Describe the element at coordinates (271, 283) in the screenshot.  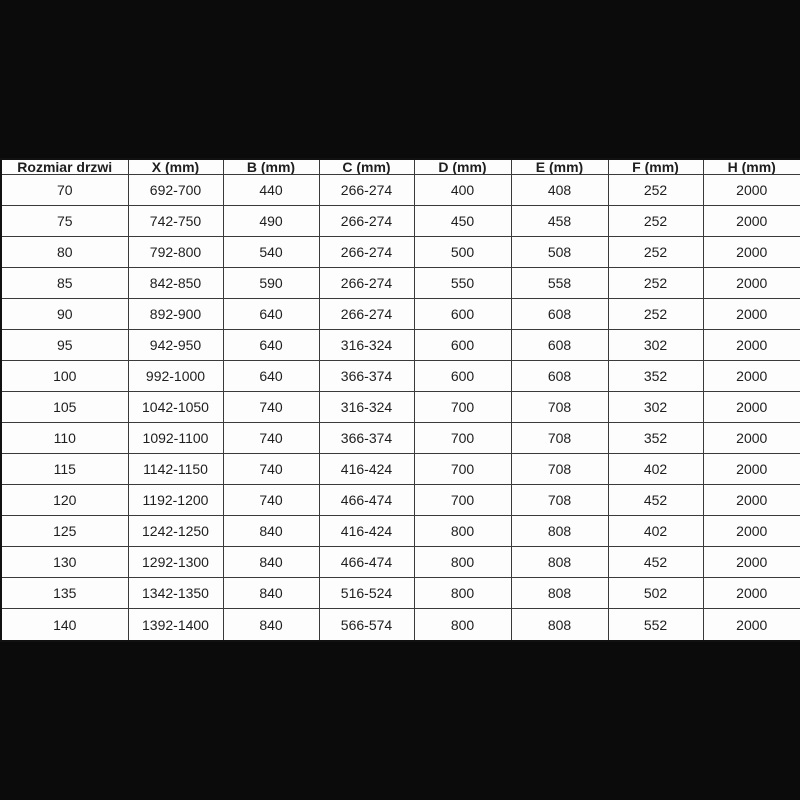
I see `table-cell: 590` at that location.